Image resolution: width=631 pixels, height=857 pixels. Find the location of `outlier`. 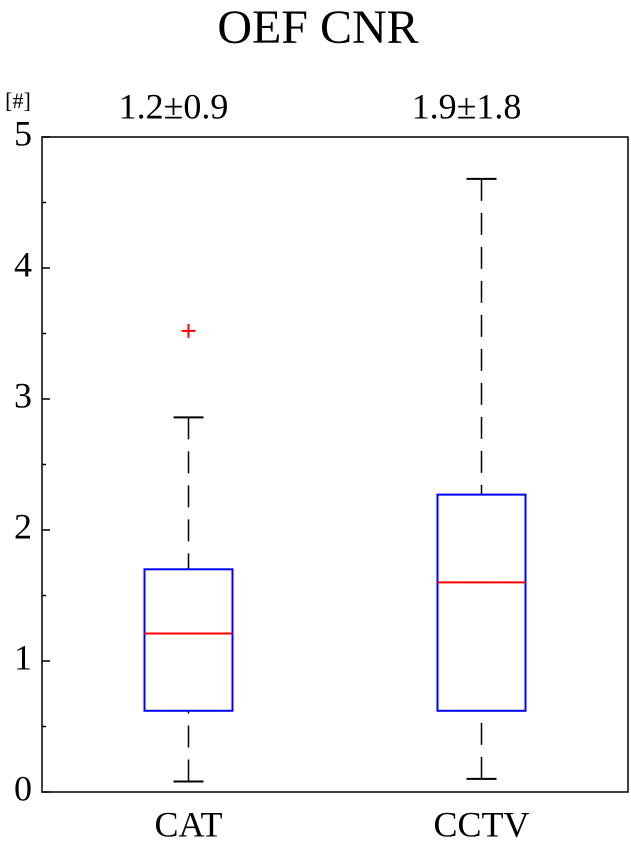

outlier is located at coordinates (188, 330).